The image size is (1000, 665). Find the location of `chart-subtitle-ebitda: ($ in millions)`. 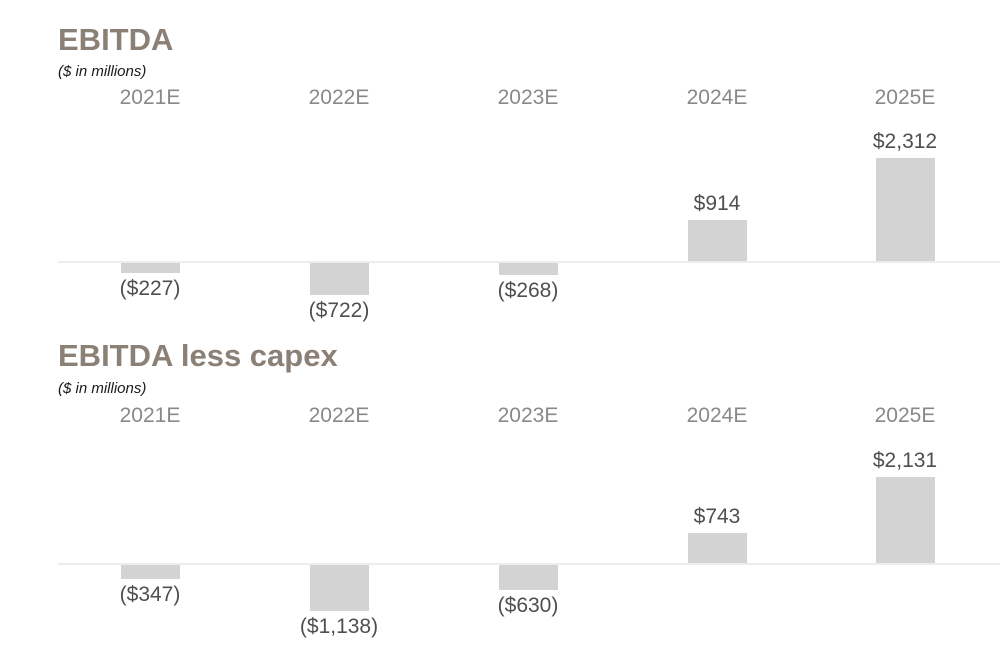

chart-subtitle-ebitda: ($ in millions) is located at coordinates (102, 71).